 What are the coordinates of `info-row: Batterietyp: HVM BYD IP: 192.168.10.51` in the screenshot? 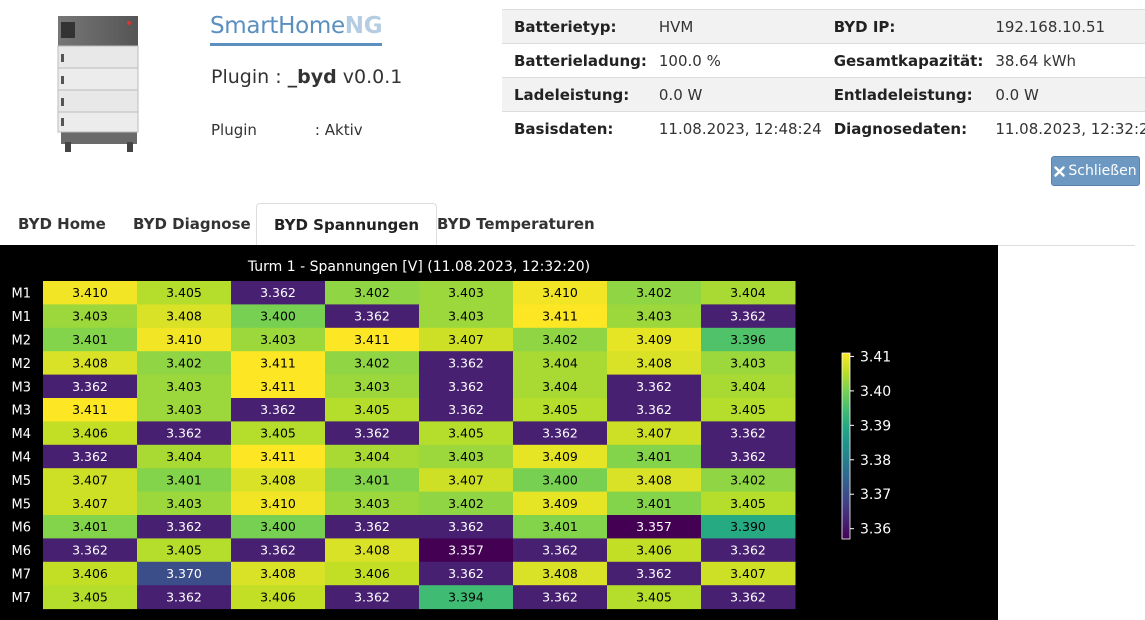 It's located at (823, 26).